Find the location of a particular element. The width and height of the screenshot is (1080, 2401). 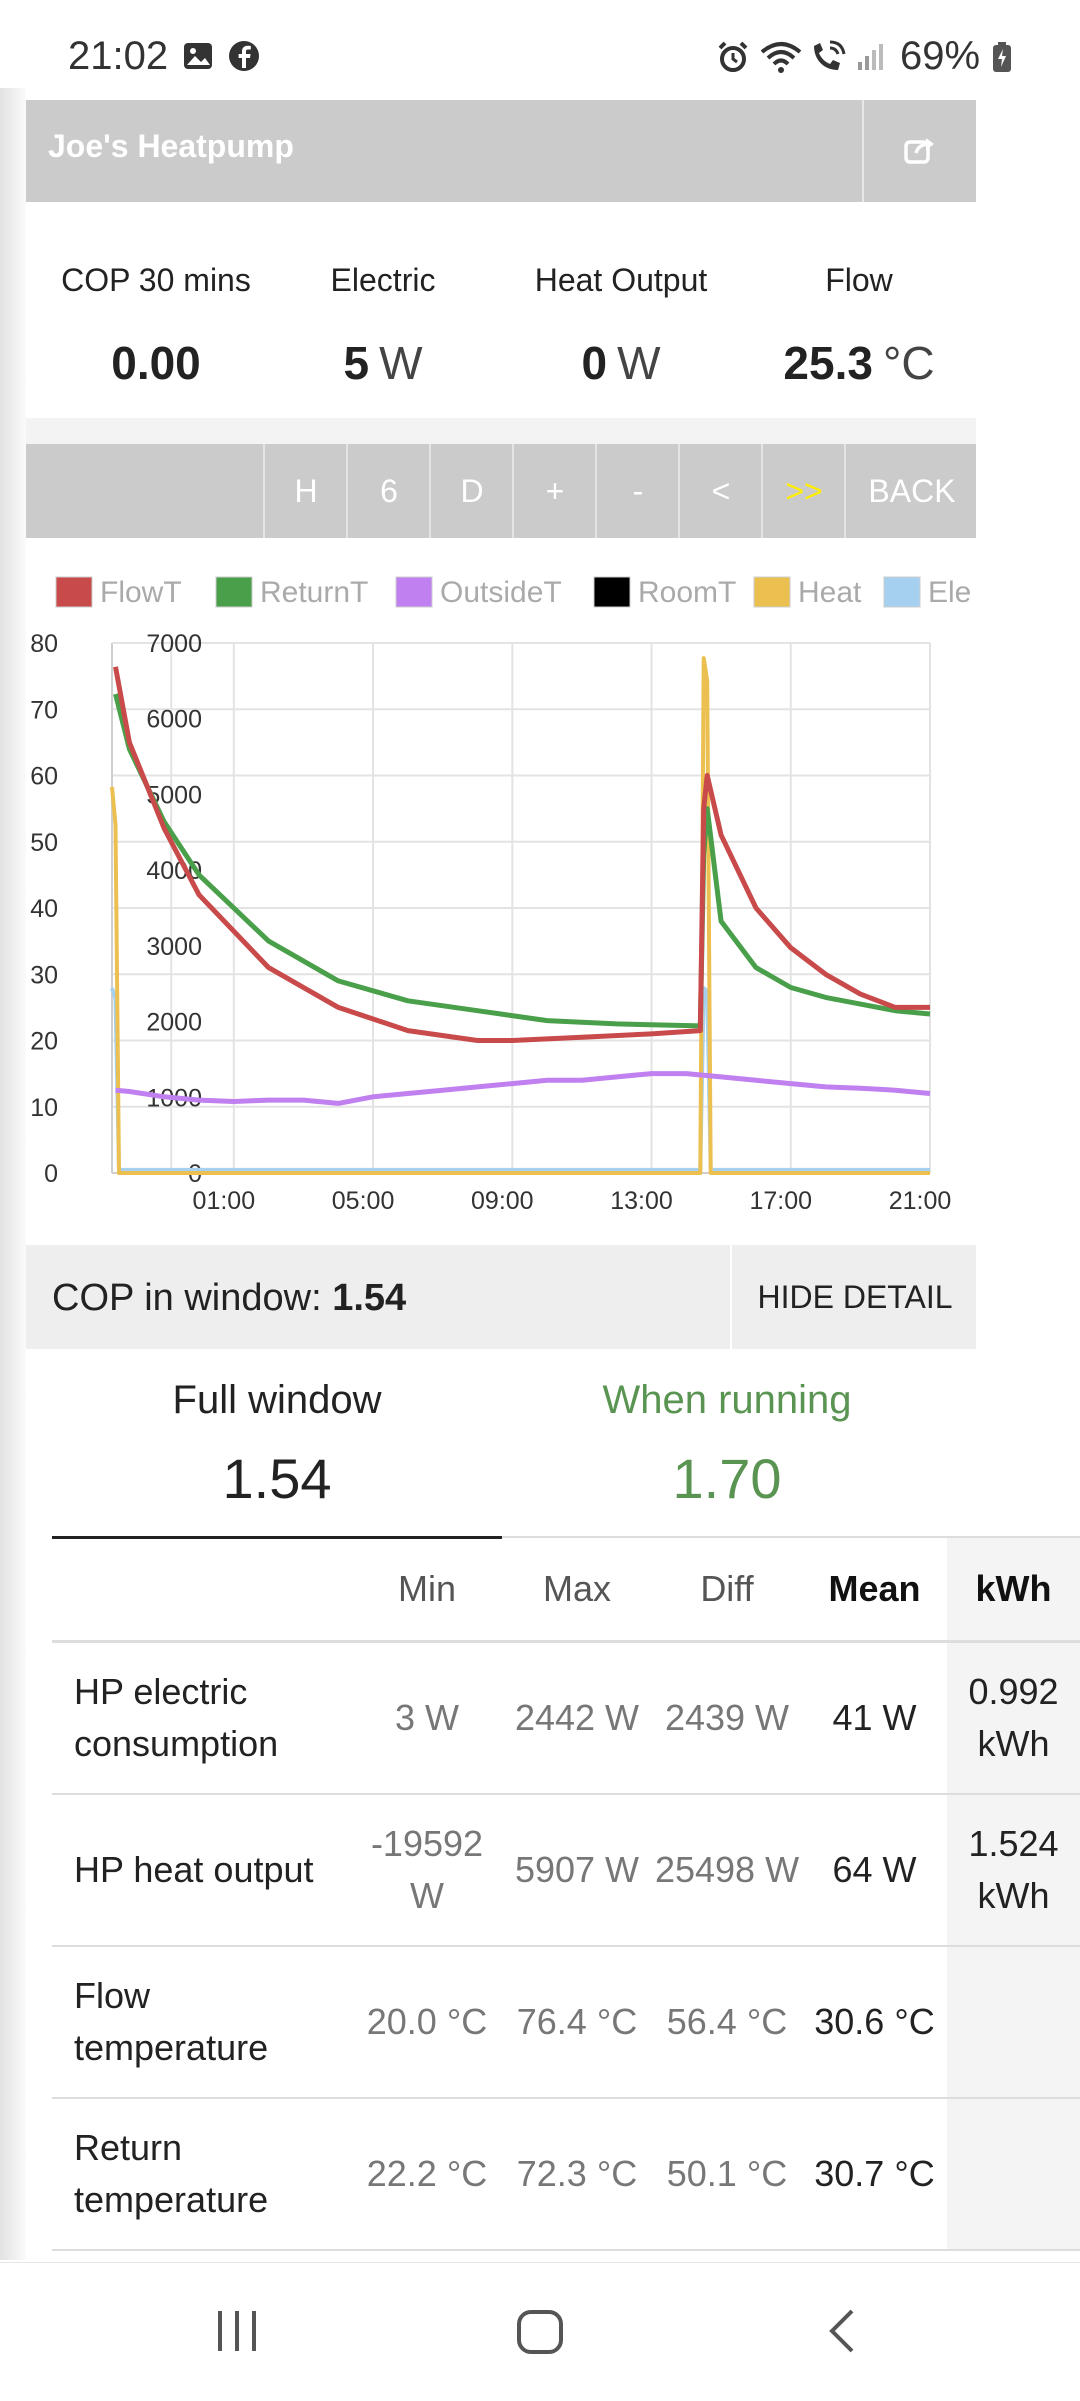

y-left-tick-label: 0 is located at coordinates (51, 1174).